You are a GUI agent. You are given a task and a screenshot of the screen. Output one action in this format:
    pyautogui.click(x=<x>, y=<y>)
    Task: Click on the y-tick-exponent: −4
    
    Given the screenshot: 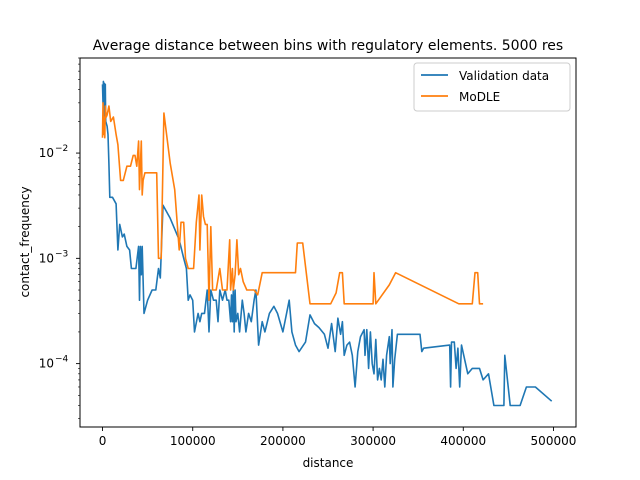 What is the action you would take?
    pyautogui.click(x=62, y=360)
    